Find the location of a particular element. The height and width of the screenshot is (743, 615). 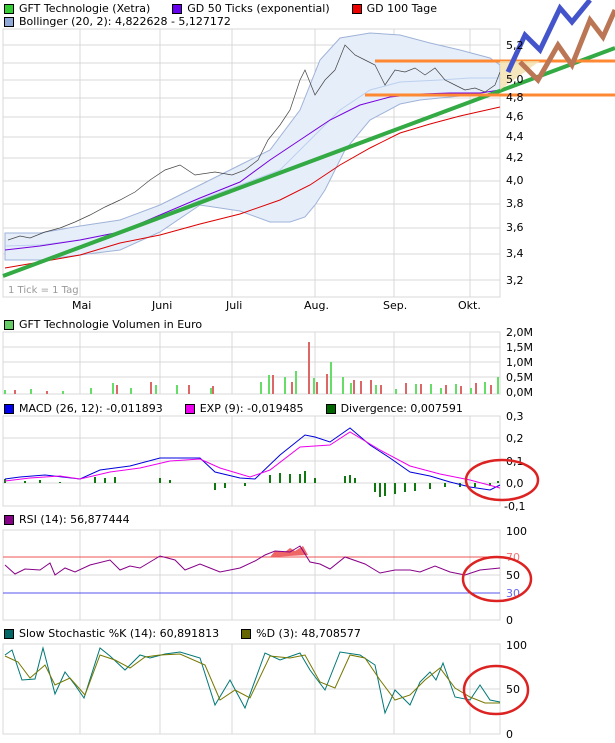

volume-y-axis: 2,0M 1,5M 1,0M 0,5M 0,0M is located at coordinates (519, 362).